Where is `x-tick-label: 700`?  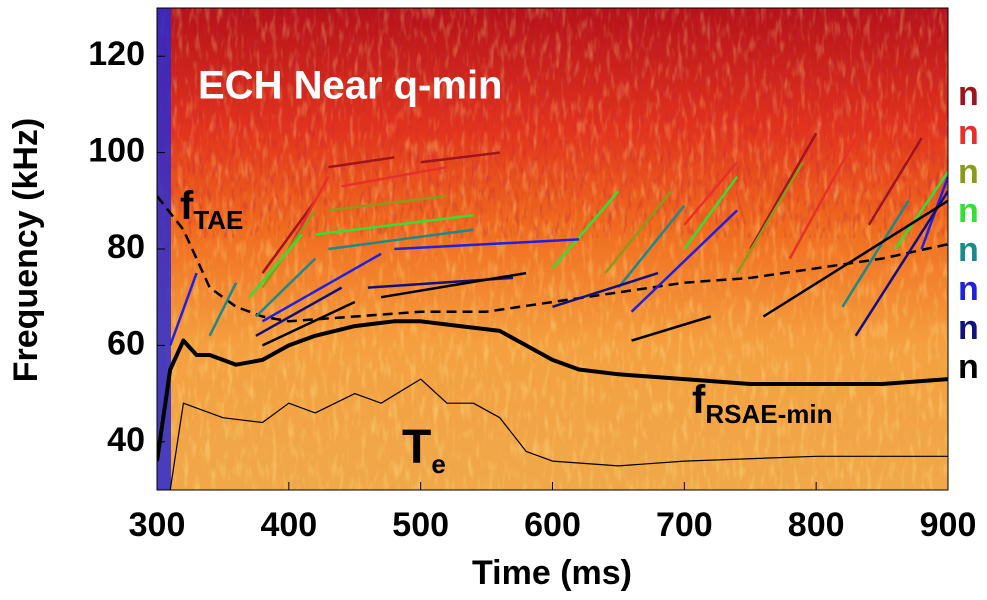
x-tick-label: 700 is located at coordinates (684, 525).